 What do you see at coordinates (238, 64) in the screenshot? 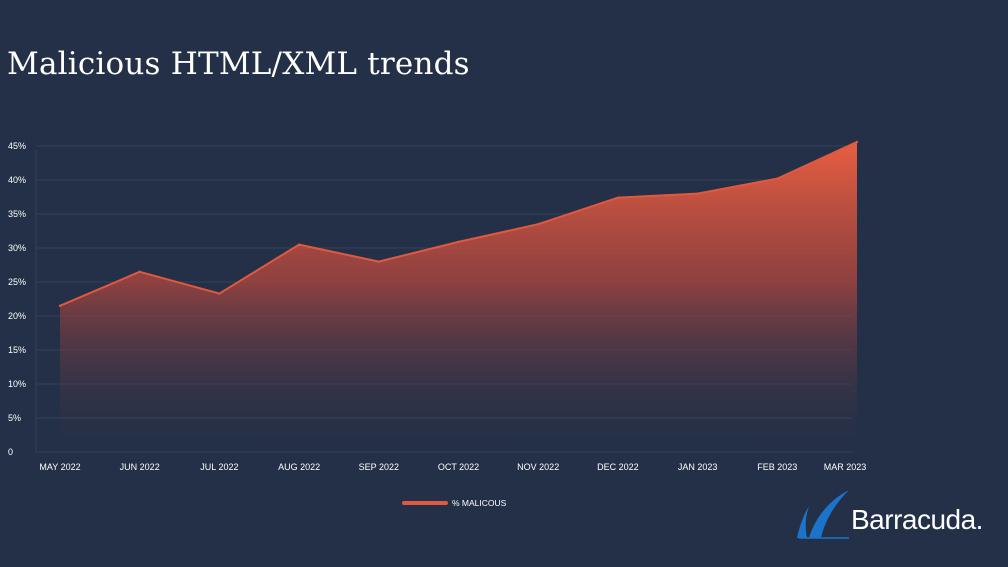
I see `chart-title: Malicious HTML/XML trends` at bounding box center [238, 64].